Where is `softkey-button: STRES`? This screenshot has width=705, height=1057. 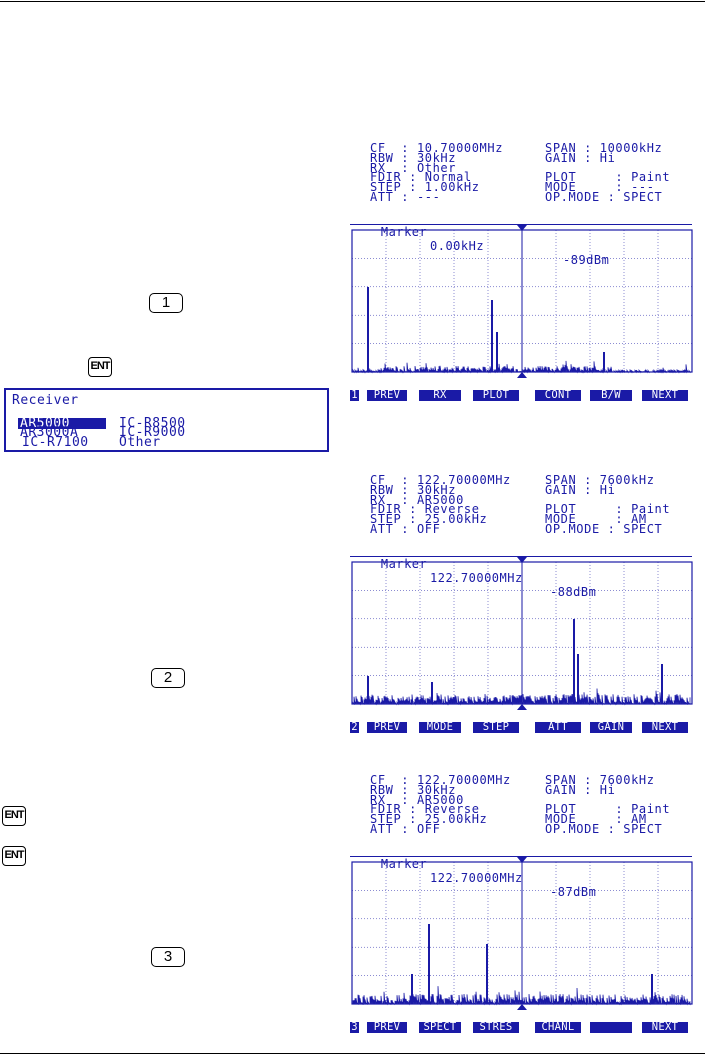
softkey-button: STRES is located at coordinates (496, 1027).